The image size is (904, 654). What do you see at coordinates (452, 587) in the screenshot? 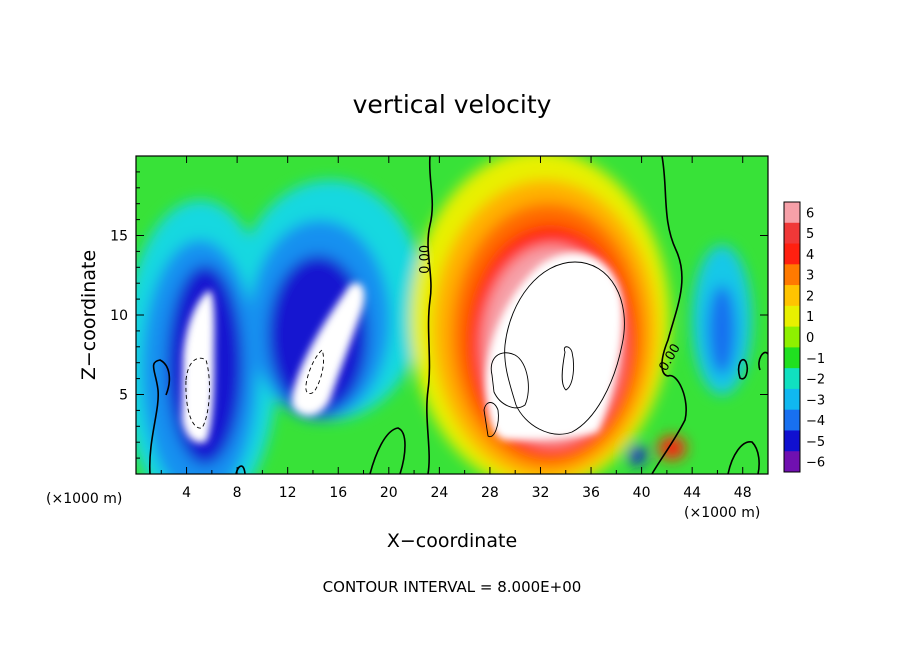
I see `contour-interval-note: CONTOUR INTERVAL = 8.000E+00` at bounding box center [452, 587].